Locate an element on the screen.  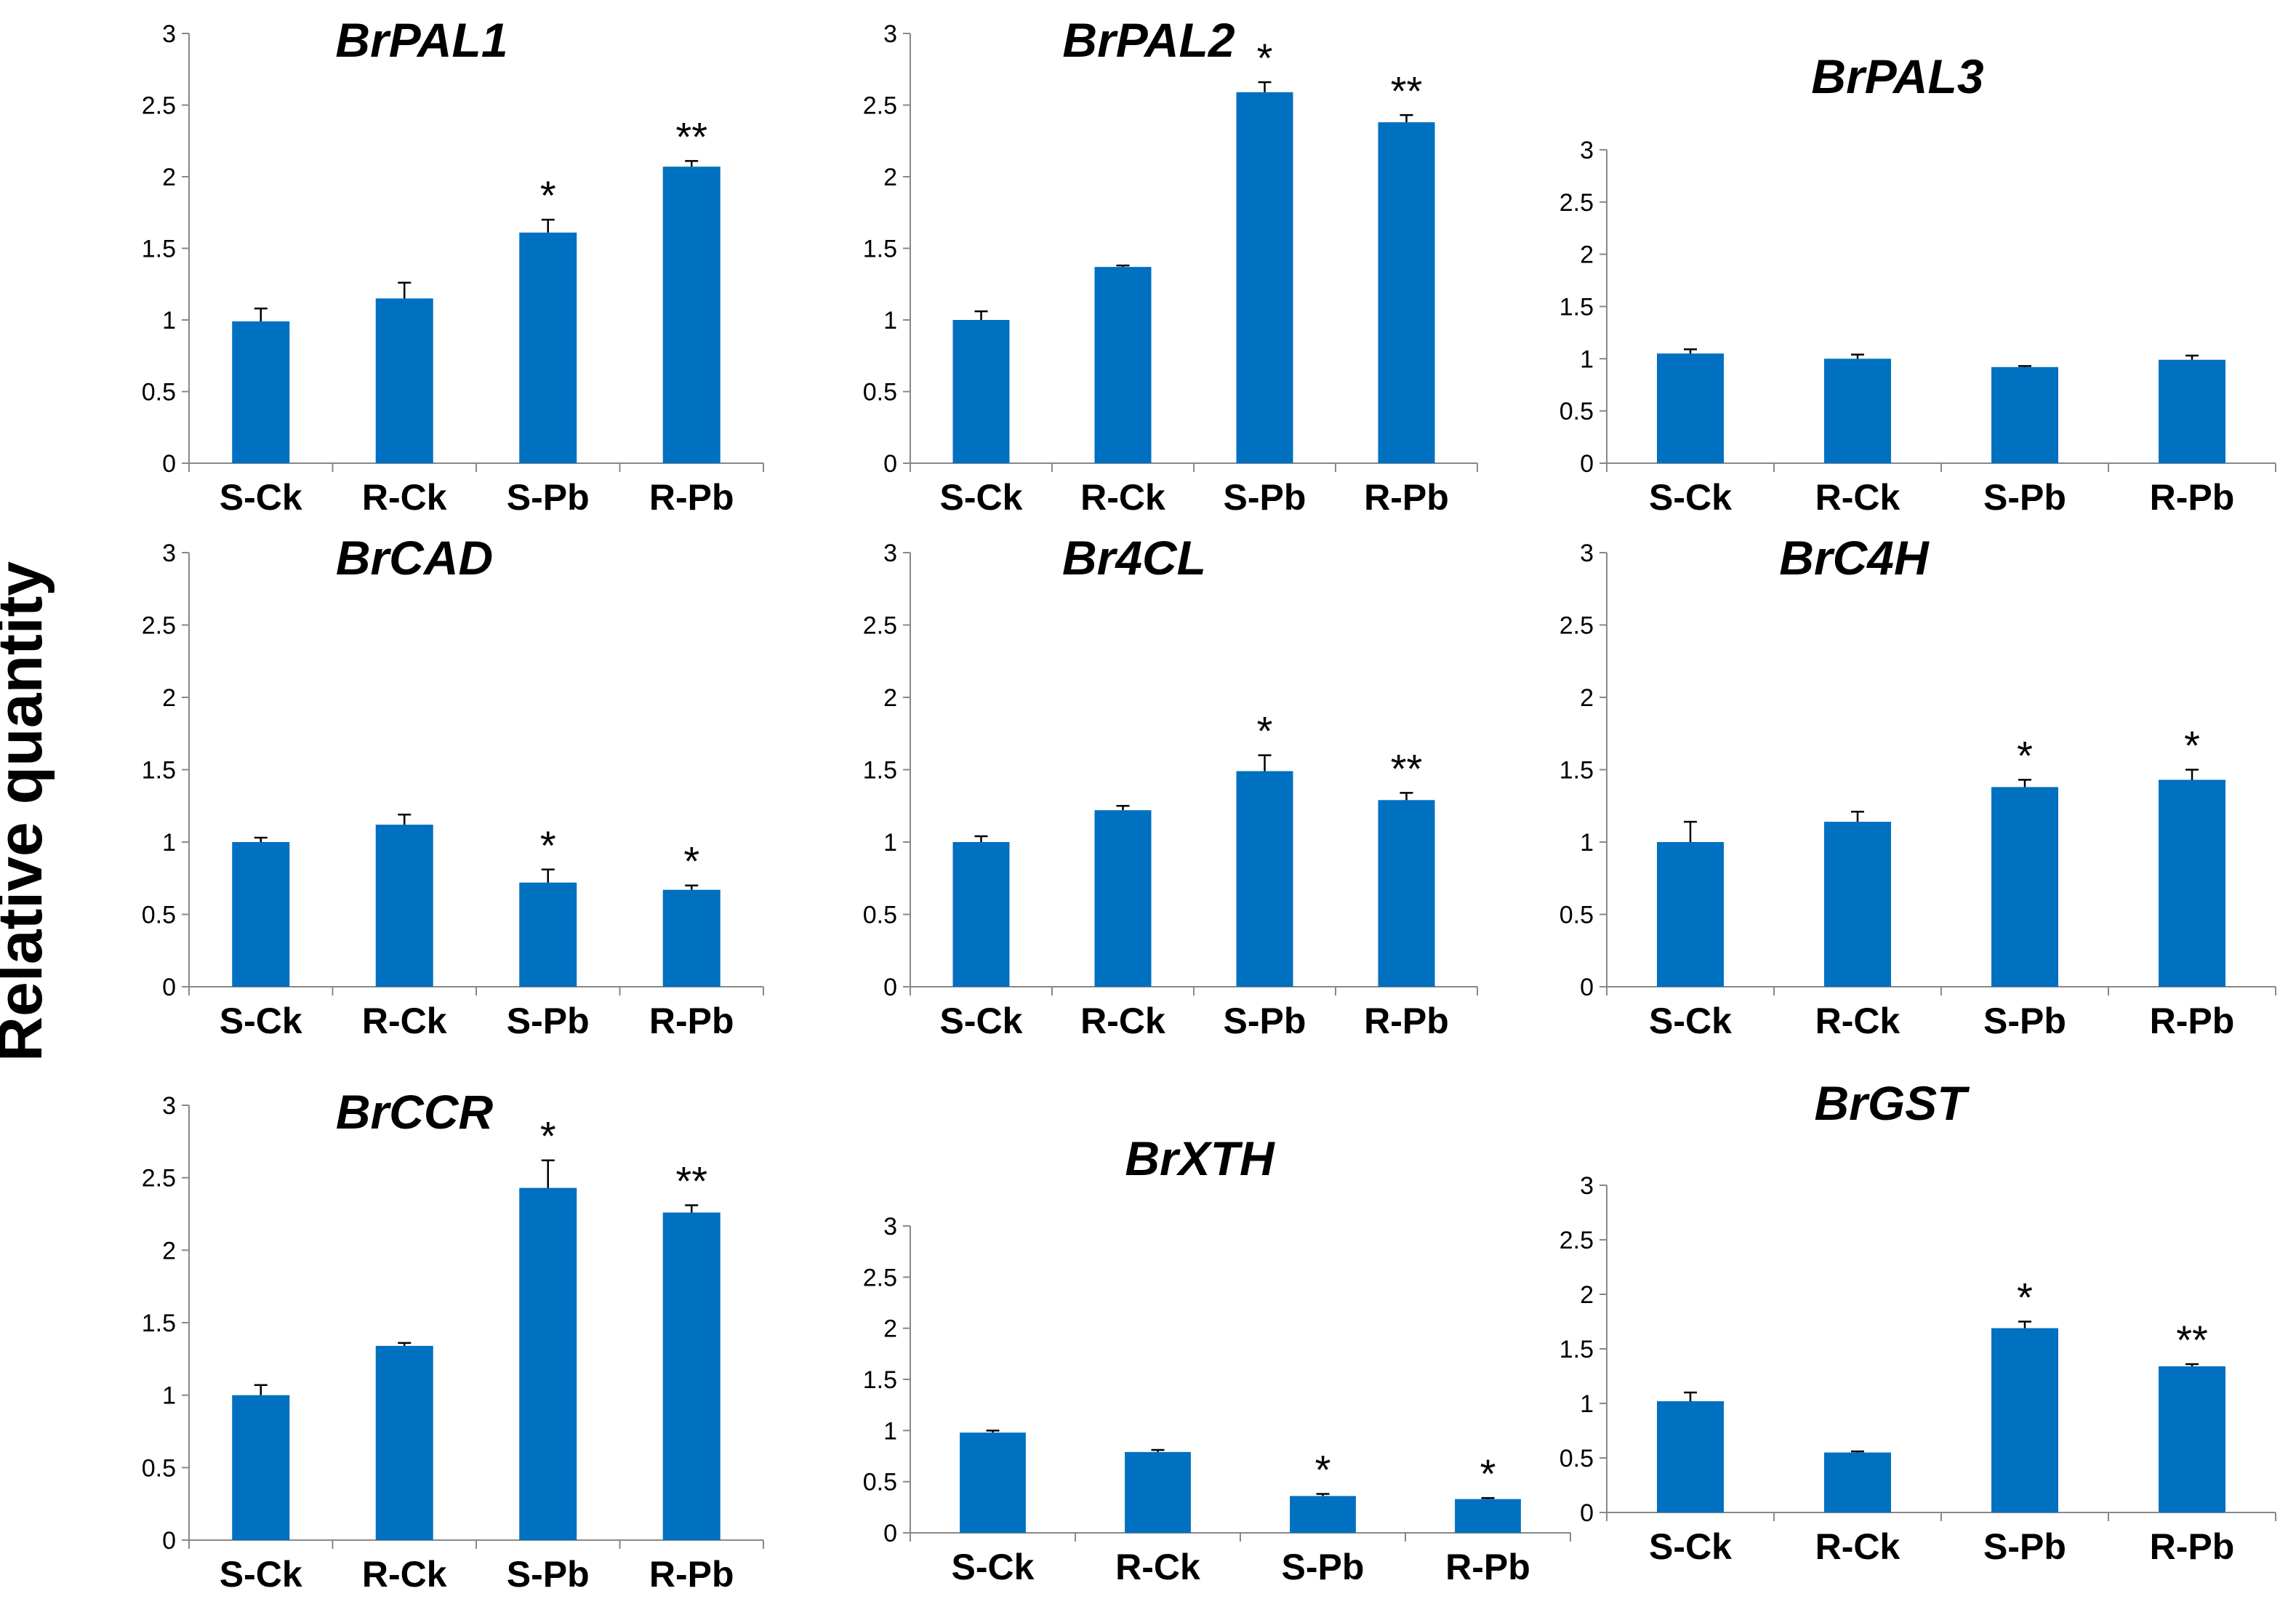
y-axis-label: Relative quantity is located at coordinates (27, 811).